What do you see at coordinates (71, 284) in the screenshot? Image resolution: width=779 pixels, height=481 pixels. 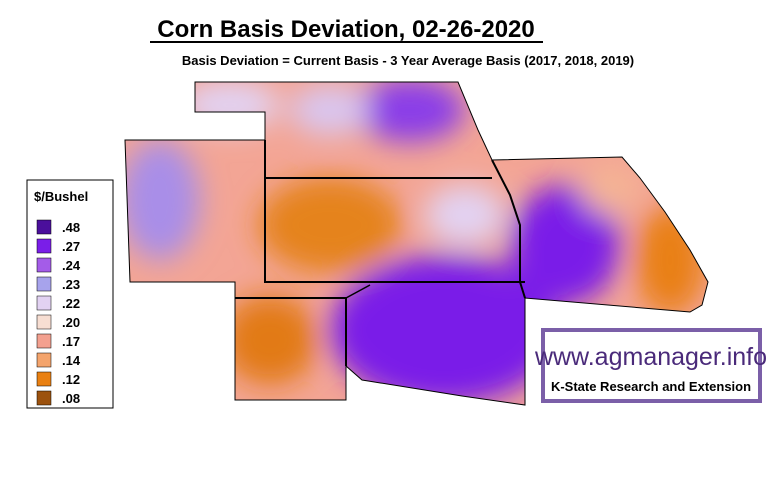 I see `legend-label: .23` at bounding box center [71, 284].